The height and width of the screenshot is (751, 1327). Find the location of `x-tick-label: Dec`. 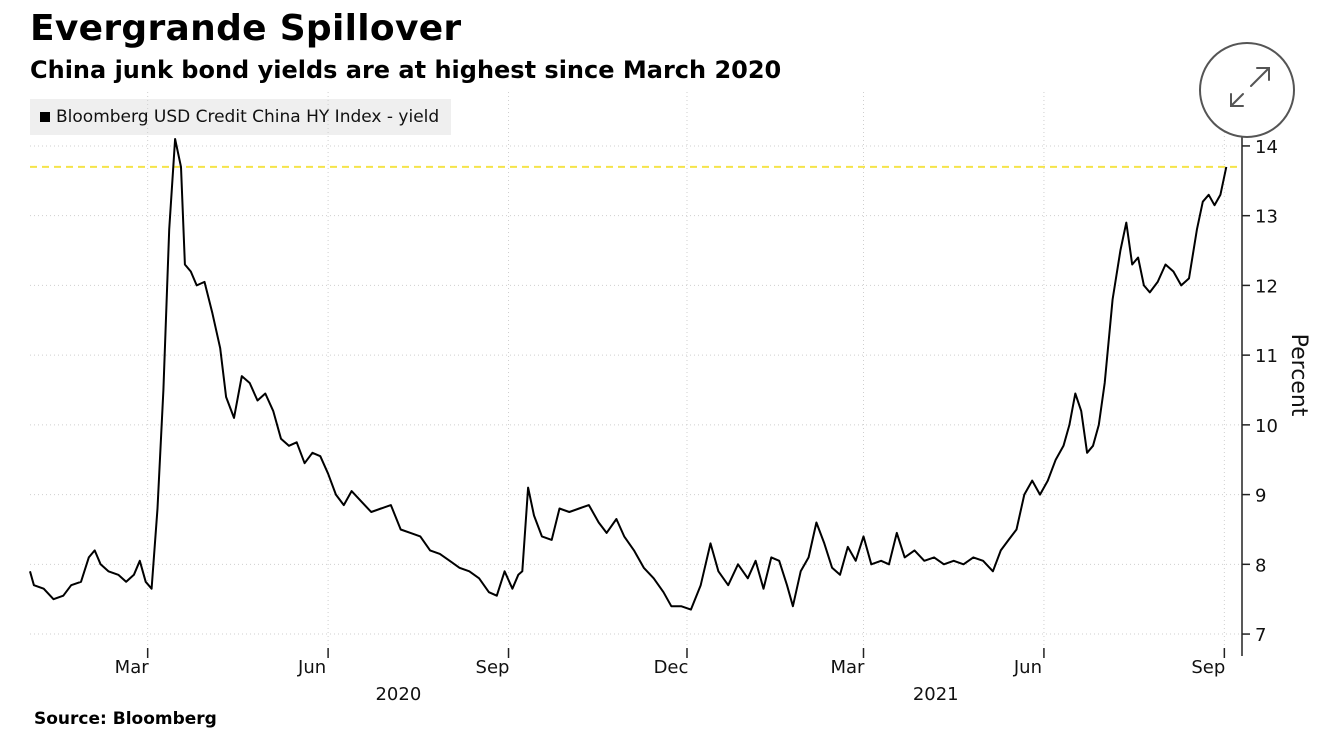

x-tick-label: Dec is located at coordinates (671, 667).